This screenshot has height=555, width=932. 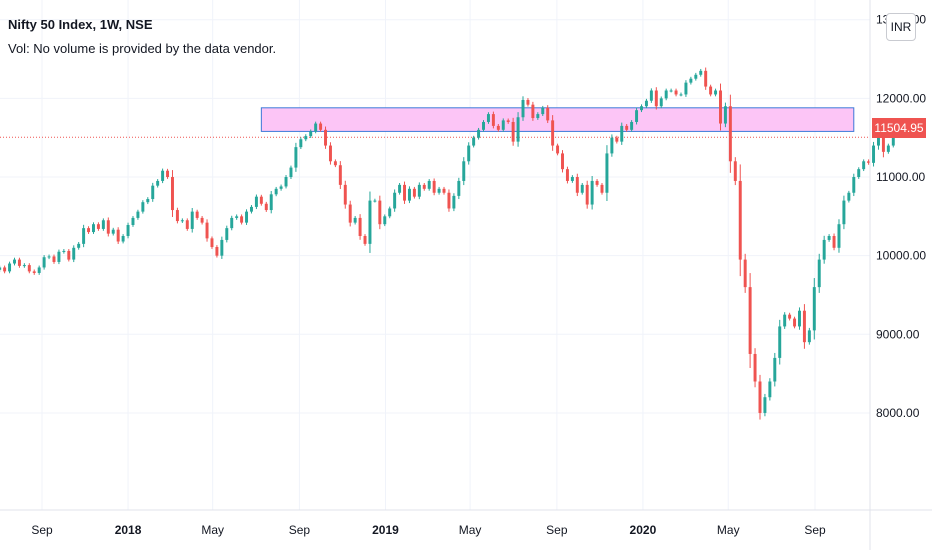 I want to click on x-tick-label: Sep, so click(x=300, y=530).